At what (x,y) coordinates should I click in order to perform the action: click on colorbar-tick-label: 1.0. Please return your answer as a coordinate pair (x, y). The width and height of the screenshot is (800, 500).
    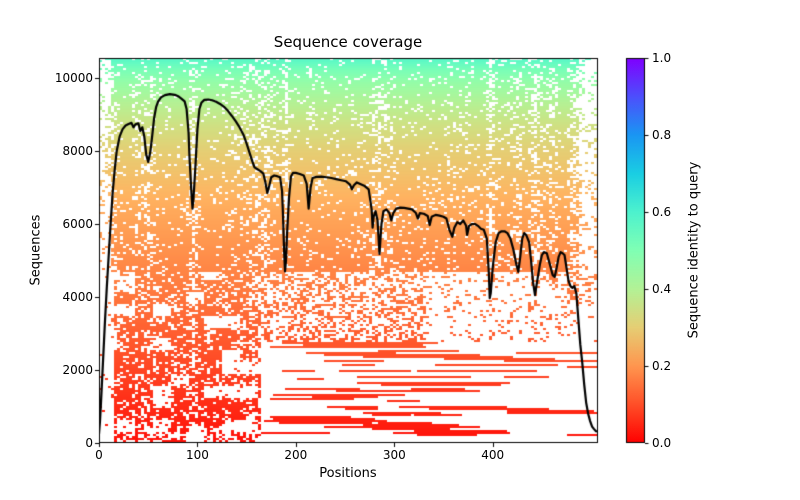
    Looking at the image, I should click on (662, 58).